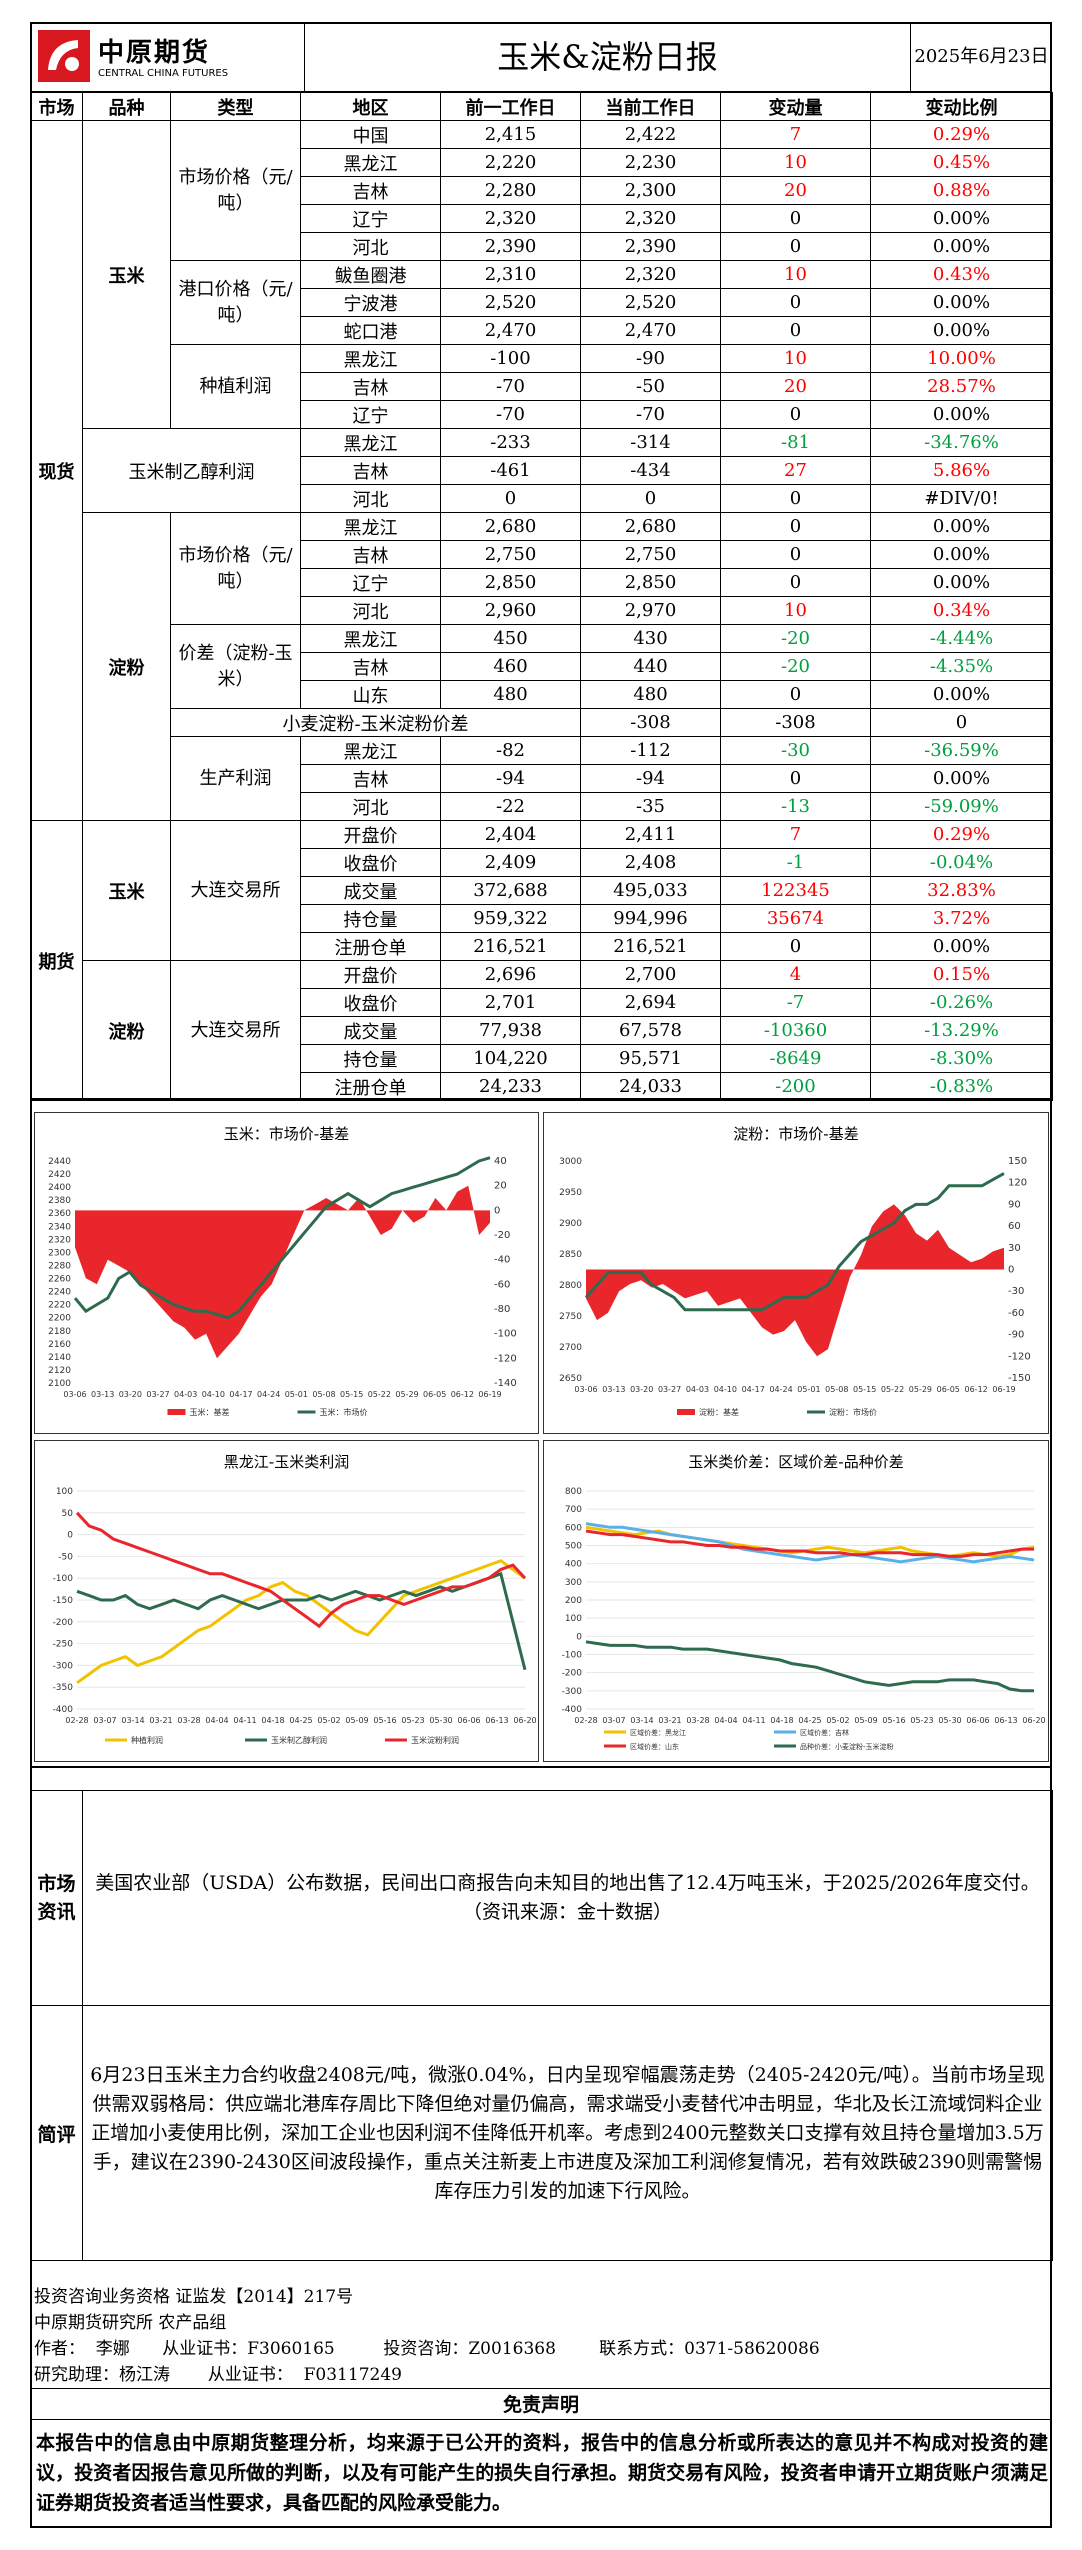 This screenshot has width=1082, height=2550. Describe the element at coordinates (496, 1720) in the screenshot. I see `x-tick-label: 06-13` at that location.